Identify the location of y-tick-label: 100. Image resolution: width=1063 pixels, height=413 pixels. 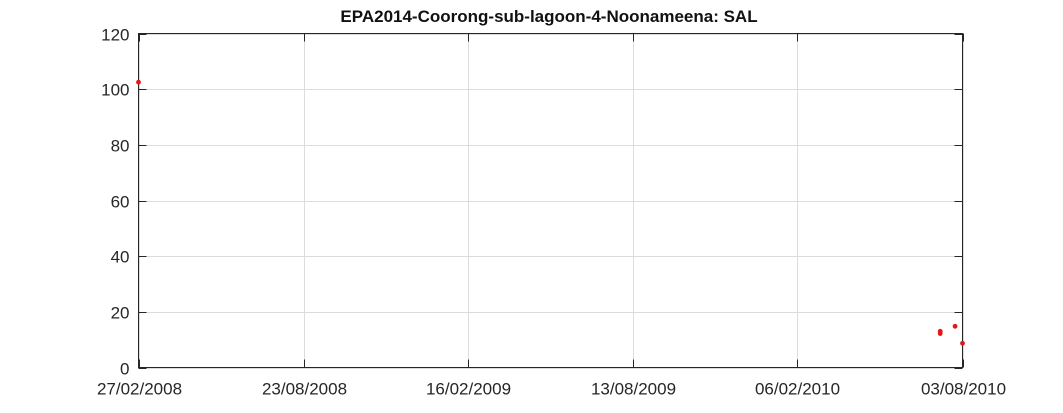
(115, 90).